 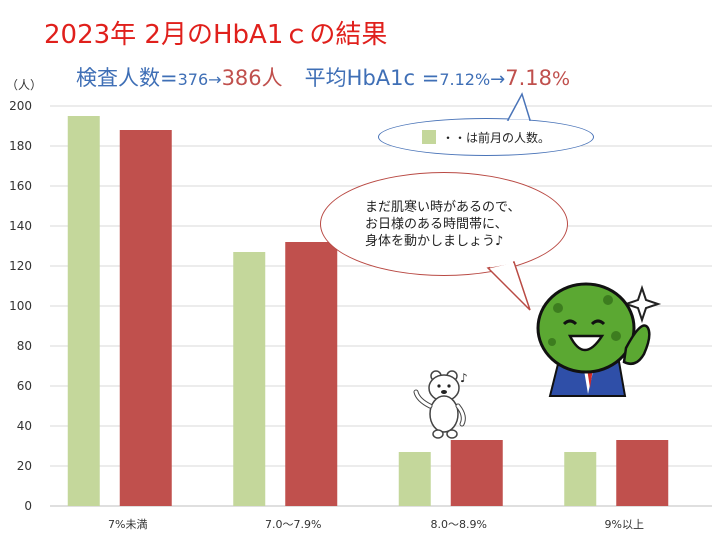 What do you see at coordinates (127, 78) in the screenshot?
I see `count-label: 検査人数=` at bounding box center [127, 78].